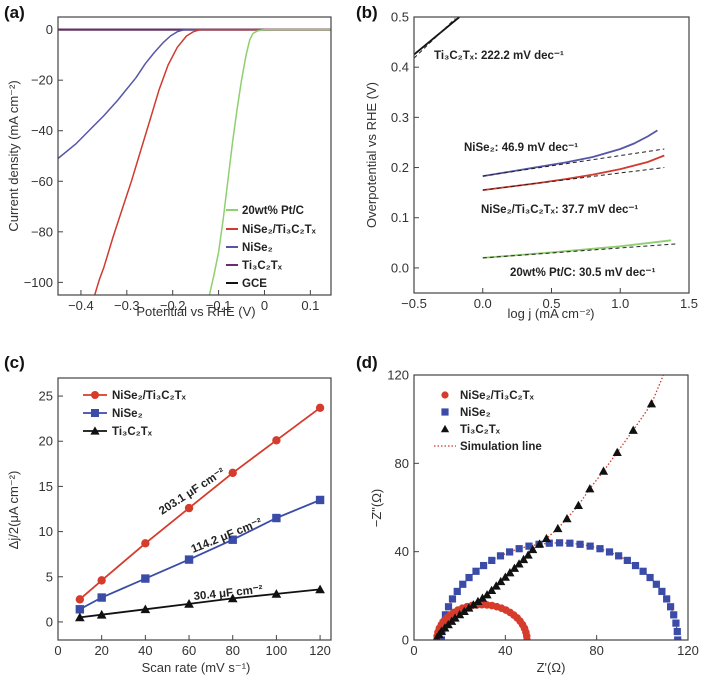 The height and width of the screenshot is (677, 704). What do you see at coordinates (400, 17) in the screenshot?
I see `y-tick-label: 0.5` at bounding box center [400, 17].